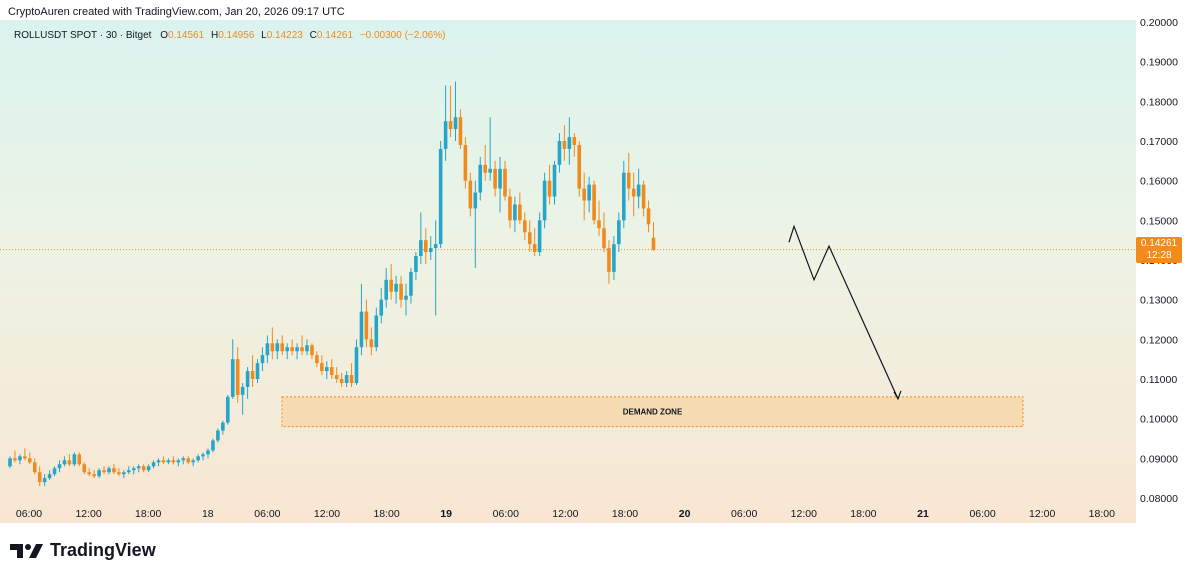 The image size is (1200, 574). I want to click on bar-countdown-label: 12:28, so click(1159, 255).